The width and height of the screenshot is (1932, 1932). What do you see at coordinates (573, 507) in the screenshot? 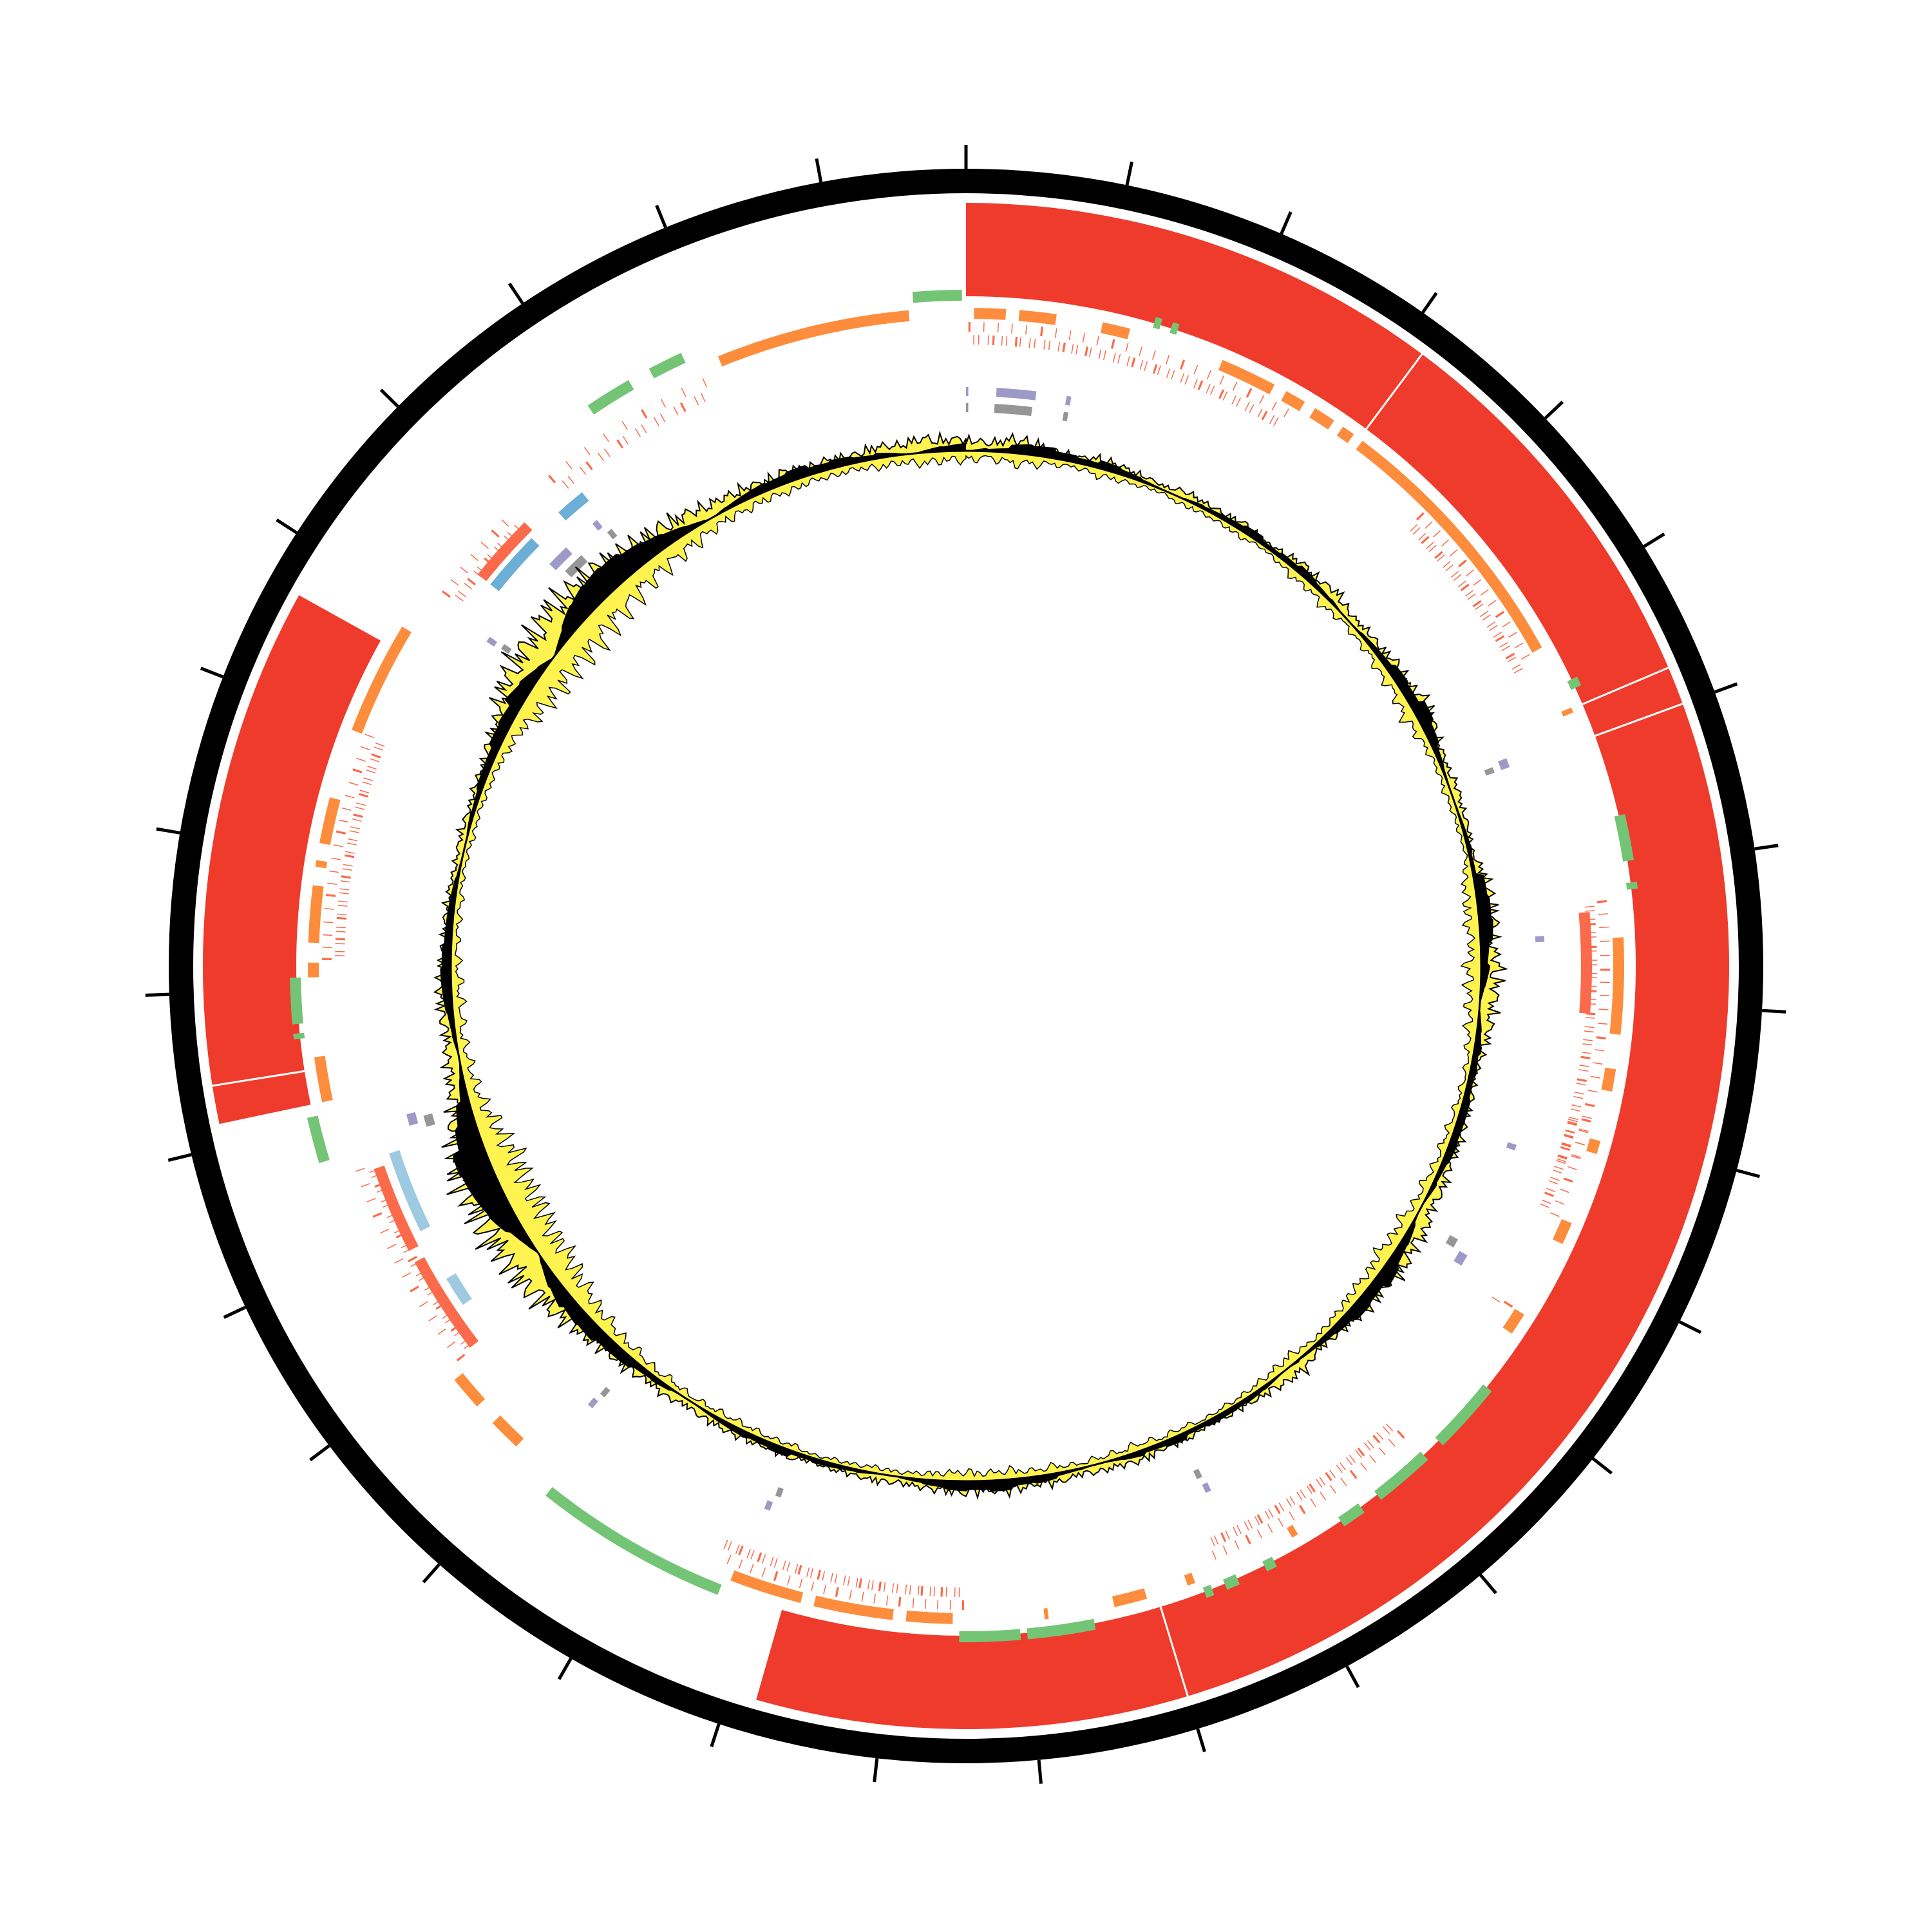
I see `blue-feature` at bounding box center [573, 507].